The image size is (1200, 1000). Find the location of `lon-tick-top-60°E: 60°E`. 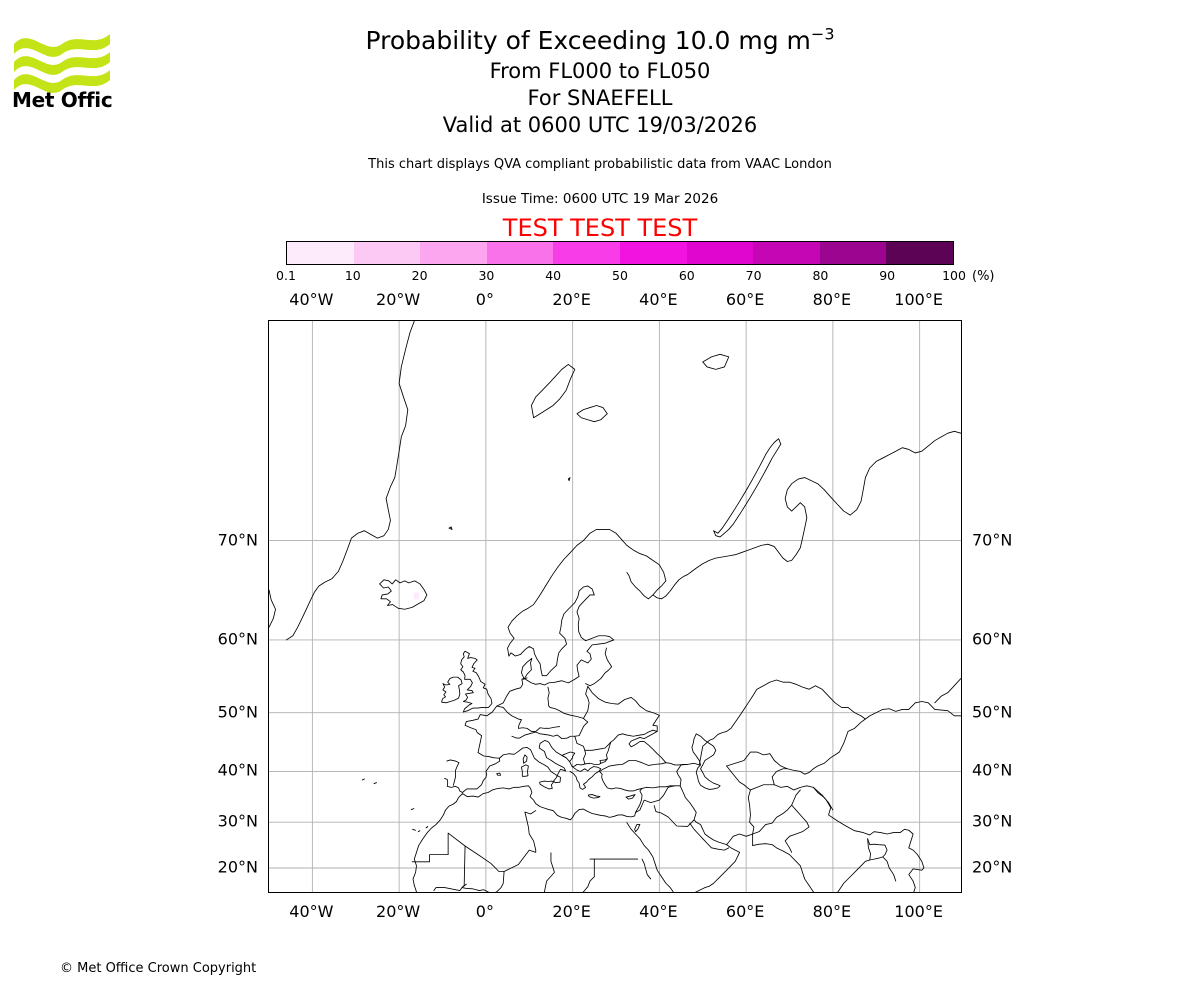

lon-tick-top-60°E: 60°E is located at coordinates (745, 299).